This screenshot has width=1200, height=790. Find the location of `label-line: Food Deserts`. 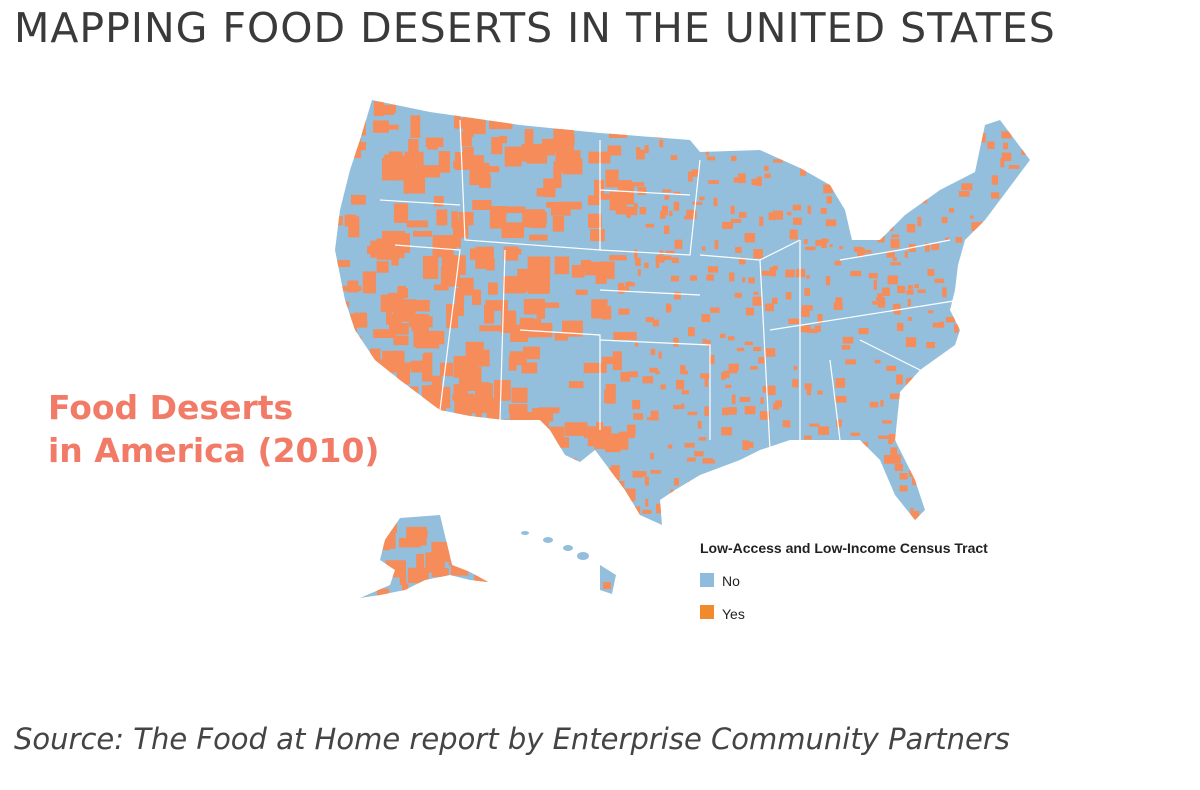

label-line: Food Deserts is located at coordinates (171, 407).